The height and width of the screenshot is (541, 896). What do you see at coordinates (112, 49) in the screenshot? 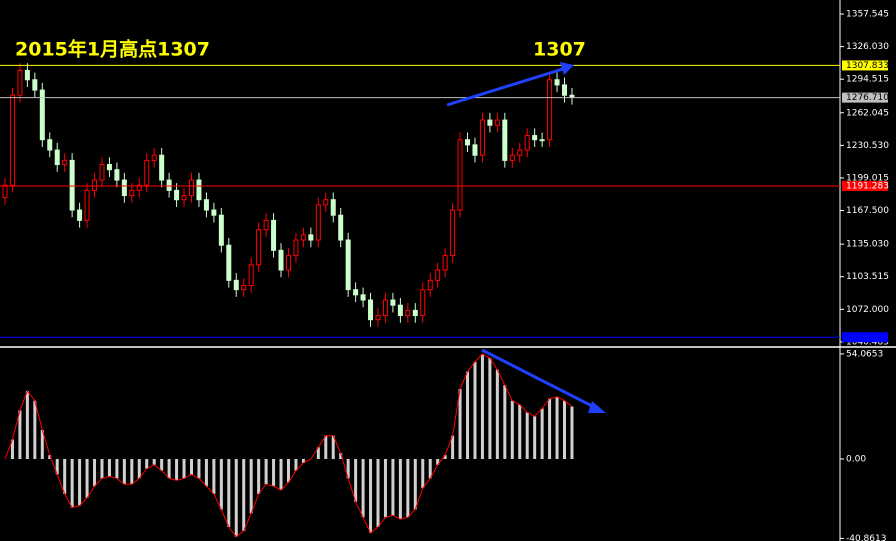
I see `annotation: 2015年1月高点1307` at bounding box center [112, 49].